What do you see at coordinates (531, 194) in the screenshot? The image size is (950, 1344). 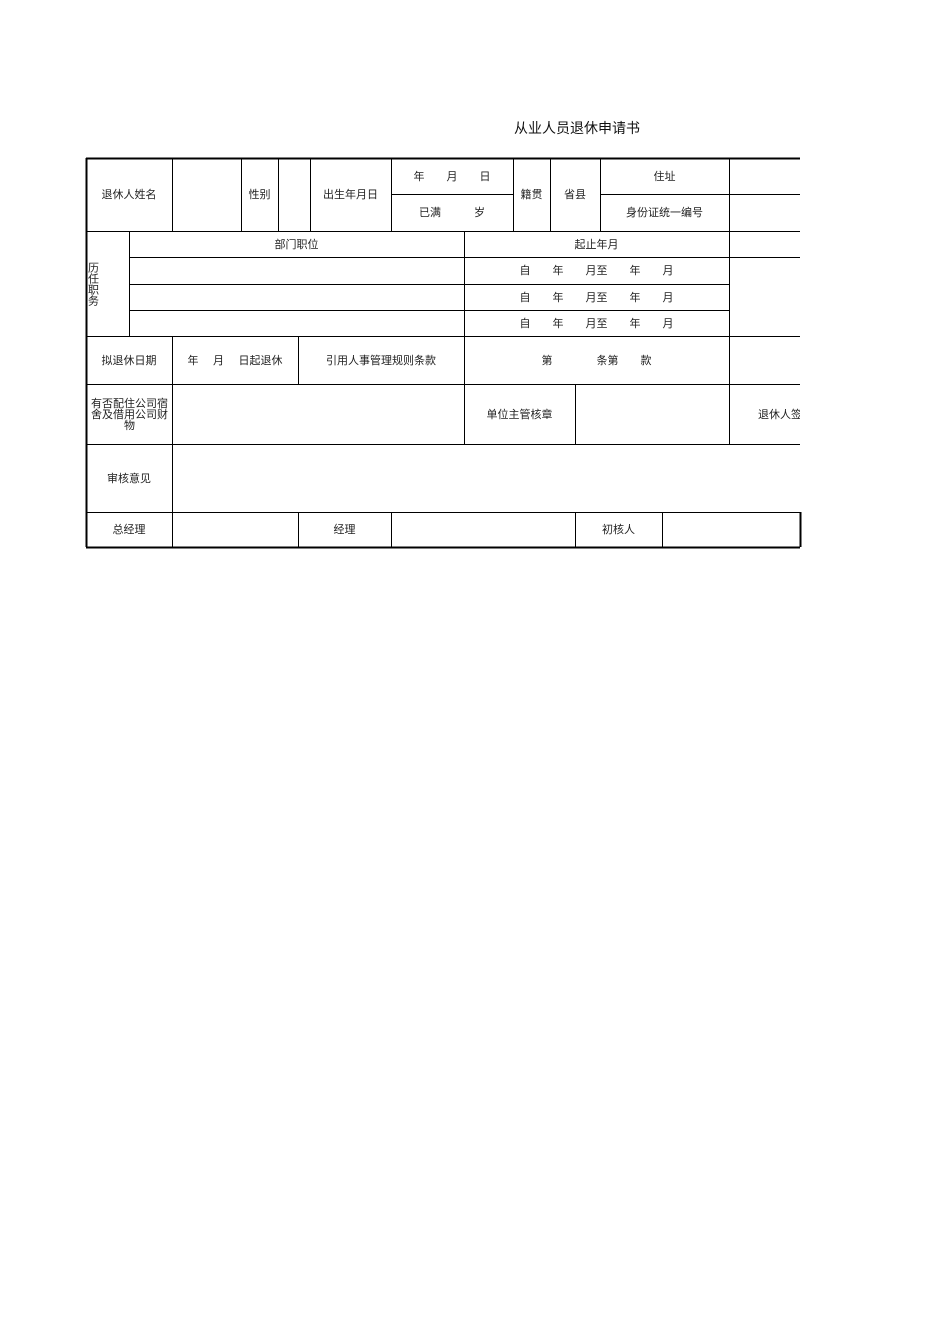 I see `form-cell-label: 籍贯` at bounding box center [531, 194].